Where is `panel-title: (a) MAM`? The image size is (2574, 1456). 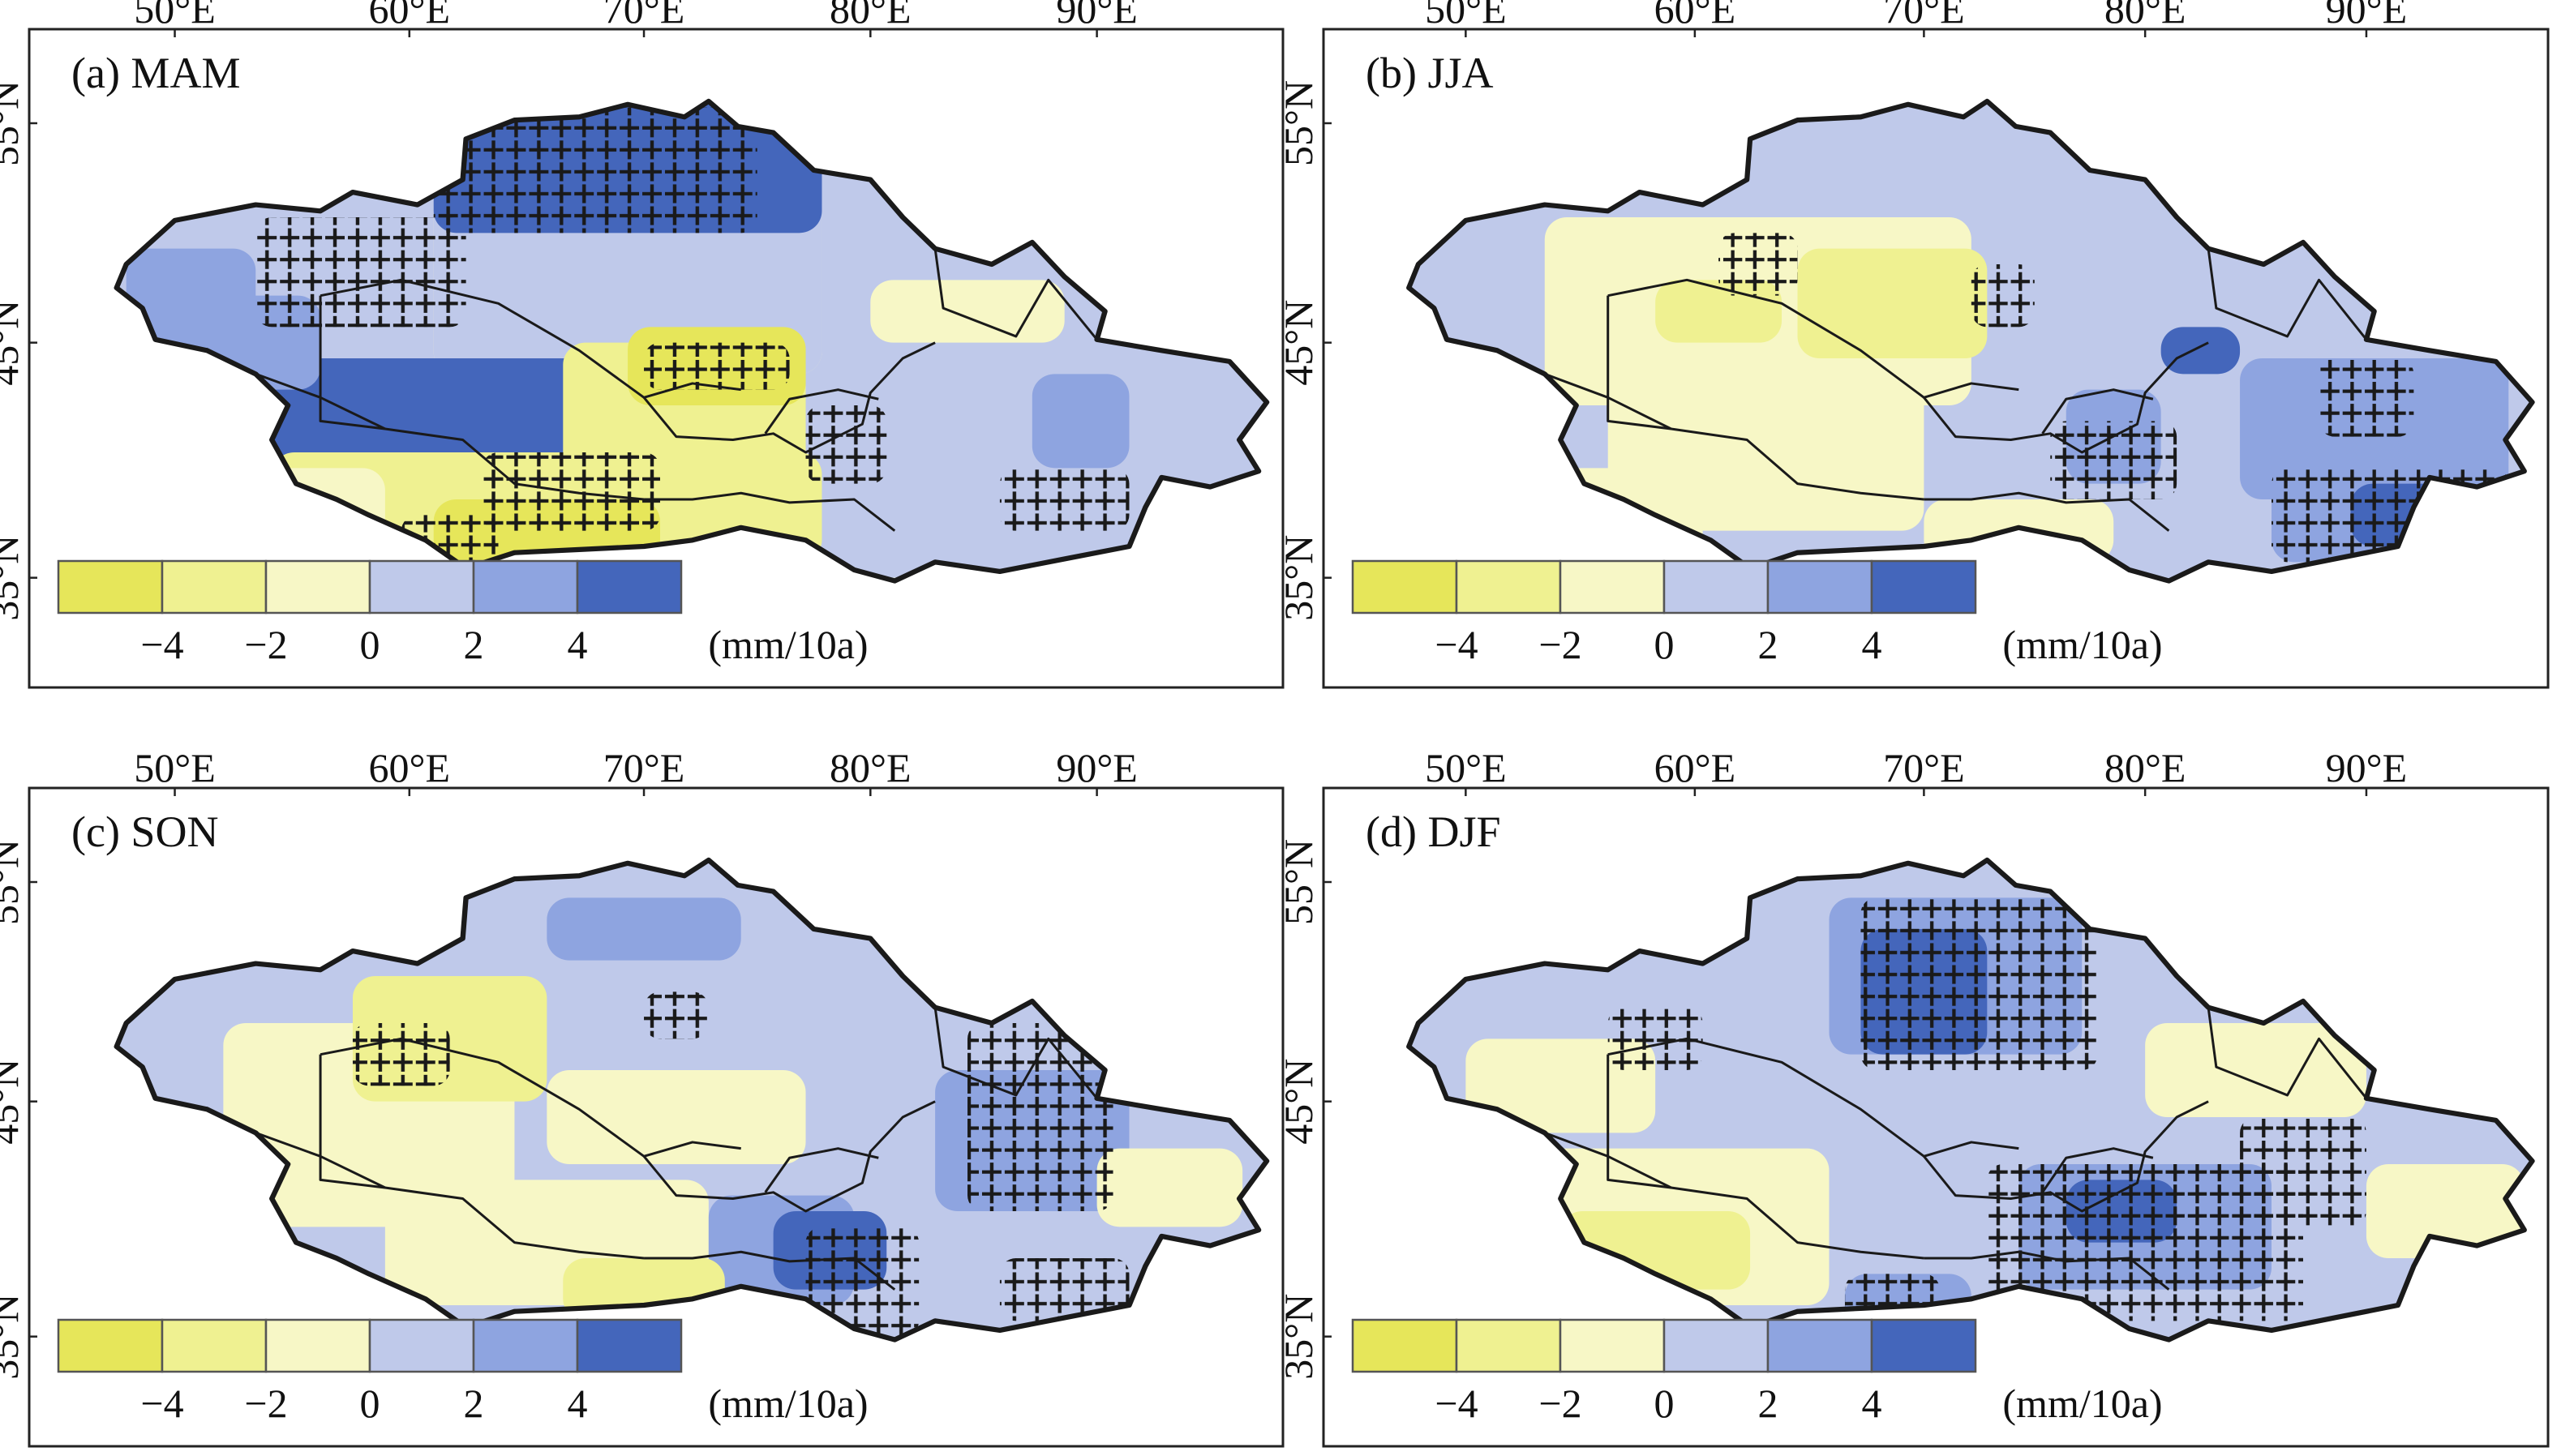
panel-title: (a) MAM is located at coordinates (155, 73).